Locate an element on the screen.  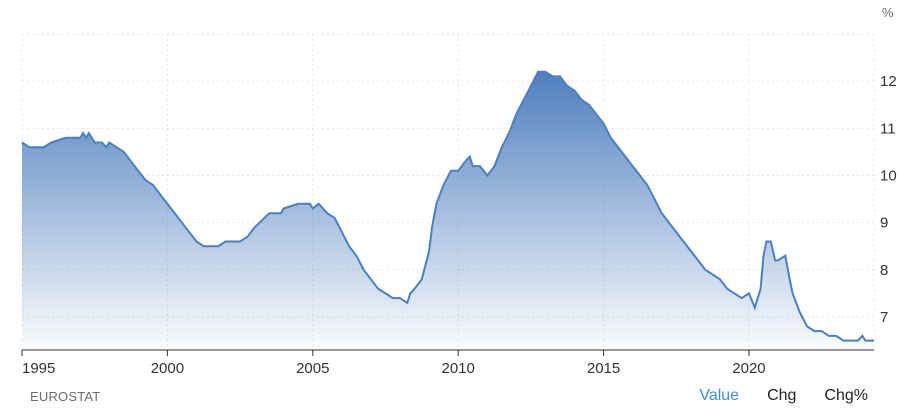
x-tick-label: 2015 is located at coordinates (603, 368).